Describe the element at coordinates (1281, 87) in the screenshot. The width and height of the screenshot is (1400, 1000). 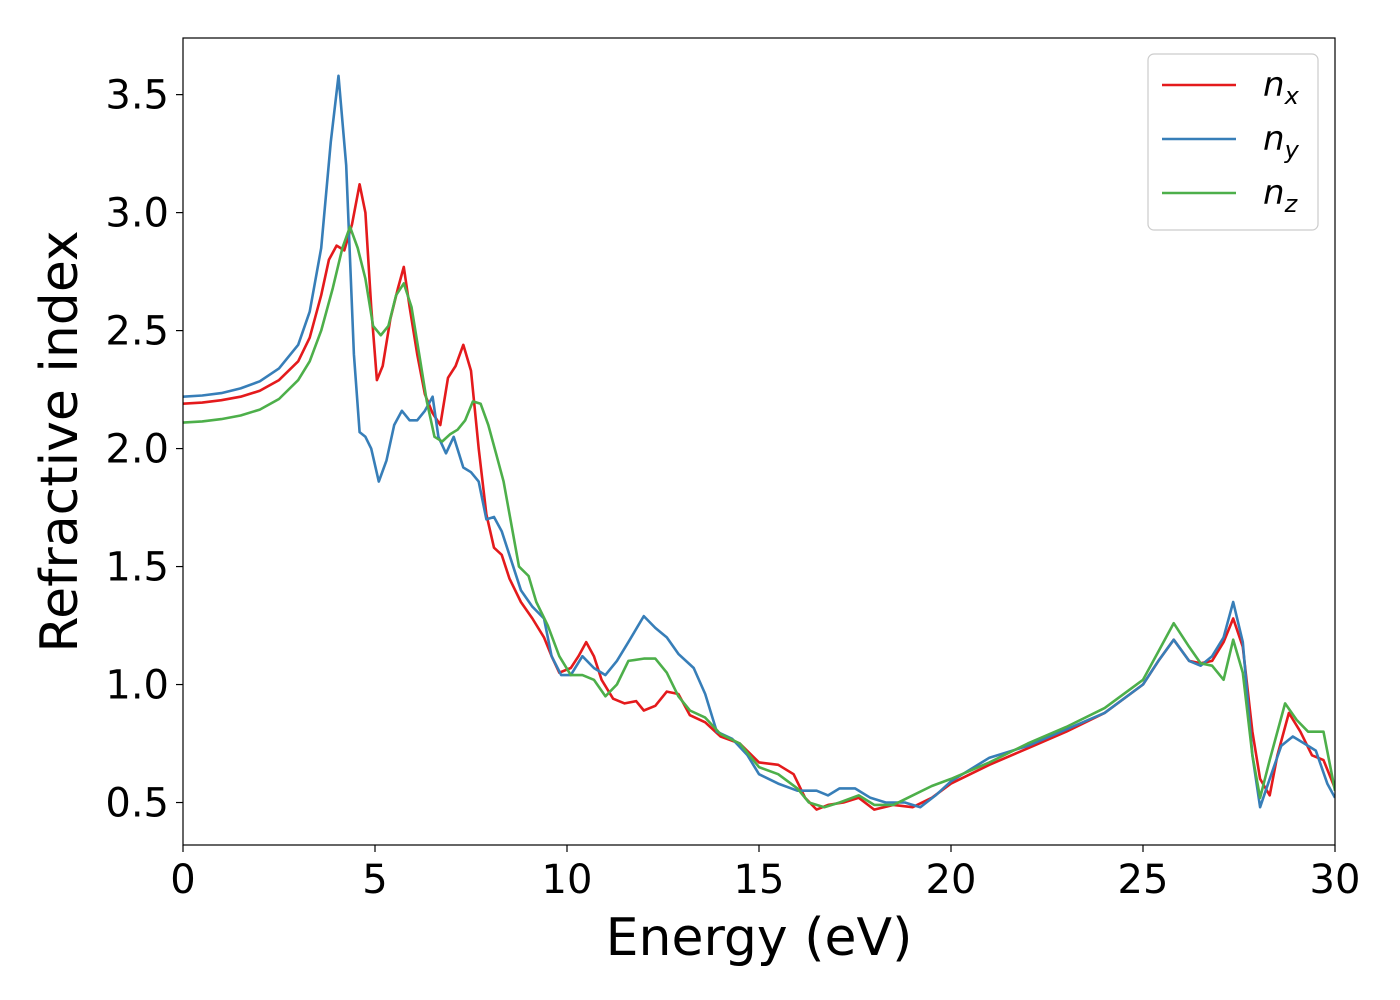
I see `legend-label-x: nx` at that location.